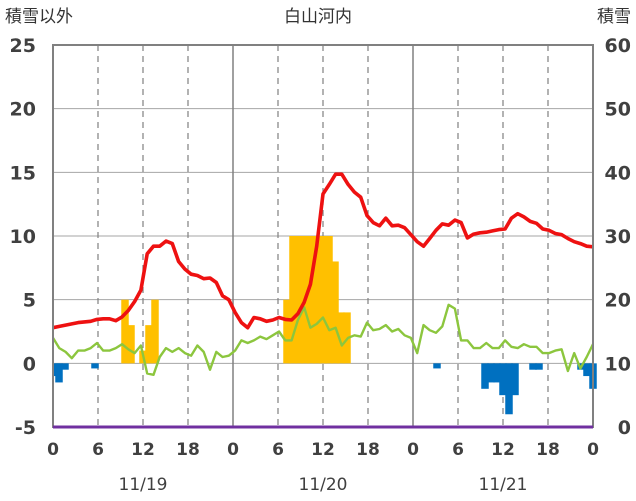  I want to click on right-tick-label: 60, so click(618, 46).